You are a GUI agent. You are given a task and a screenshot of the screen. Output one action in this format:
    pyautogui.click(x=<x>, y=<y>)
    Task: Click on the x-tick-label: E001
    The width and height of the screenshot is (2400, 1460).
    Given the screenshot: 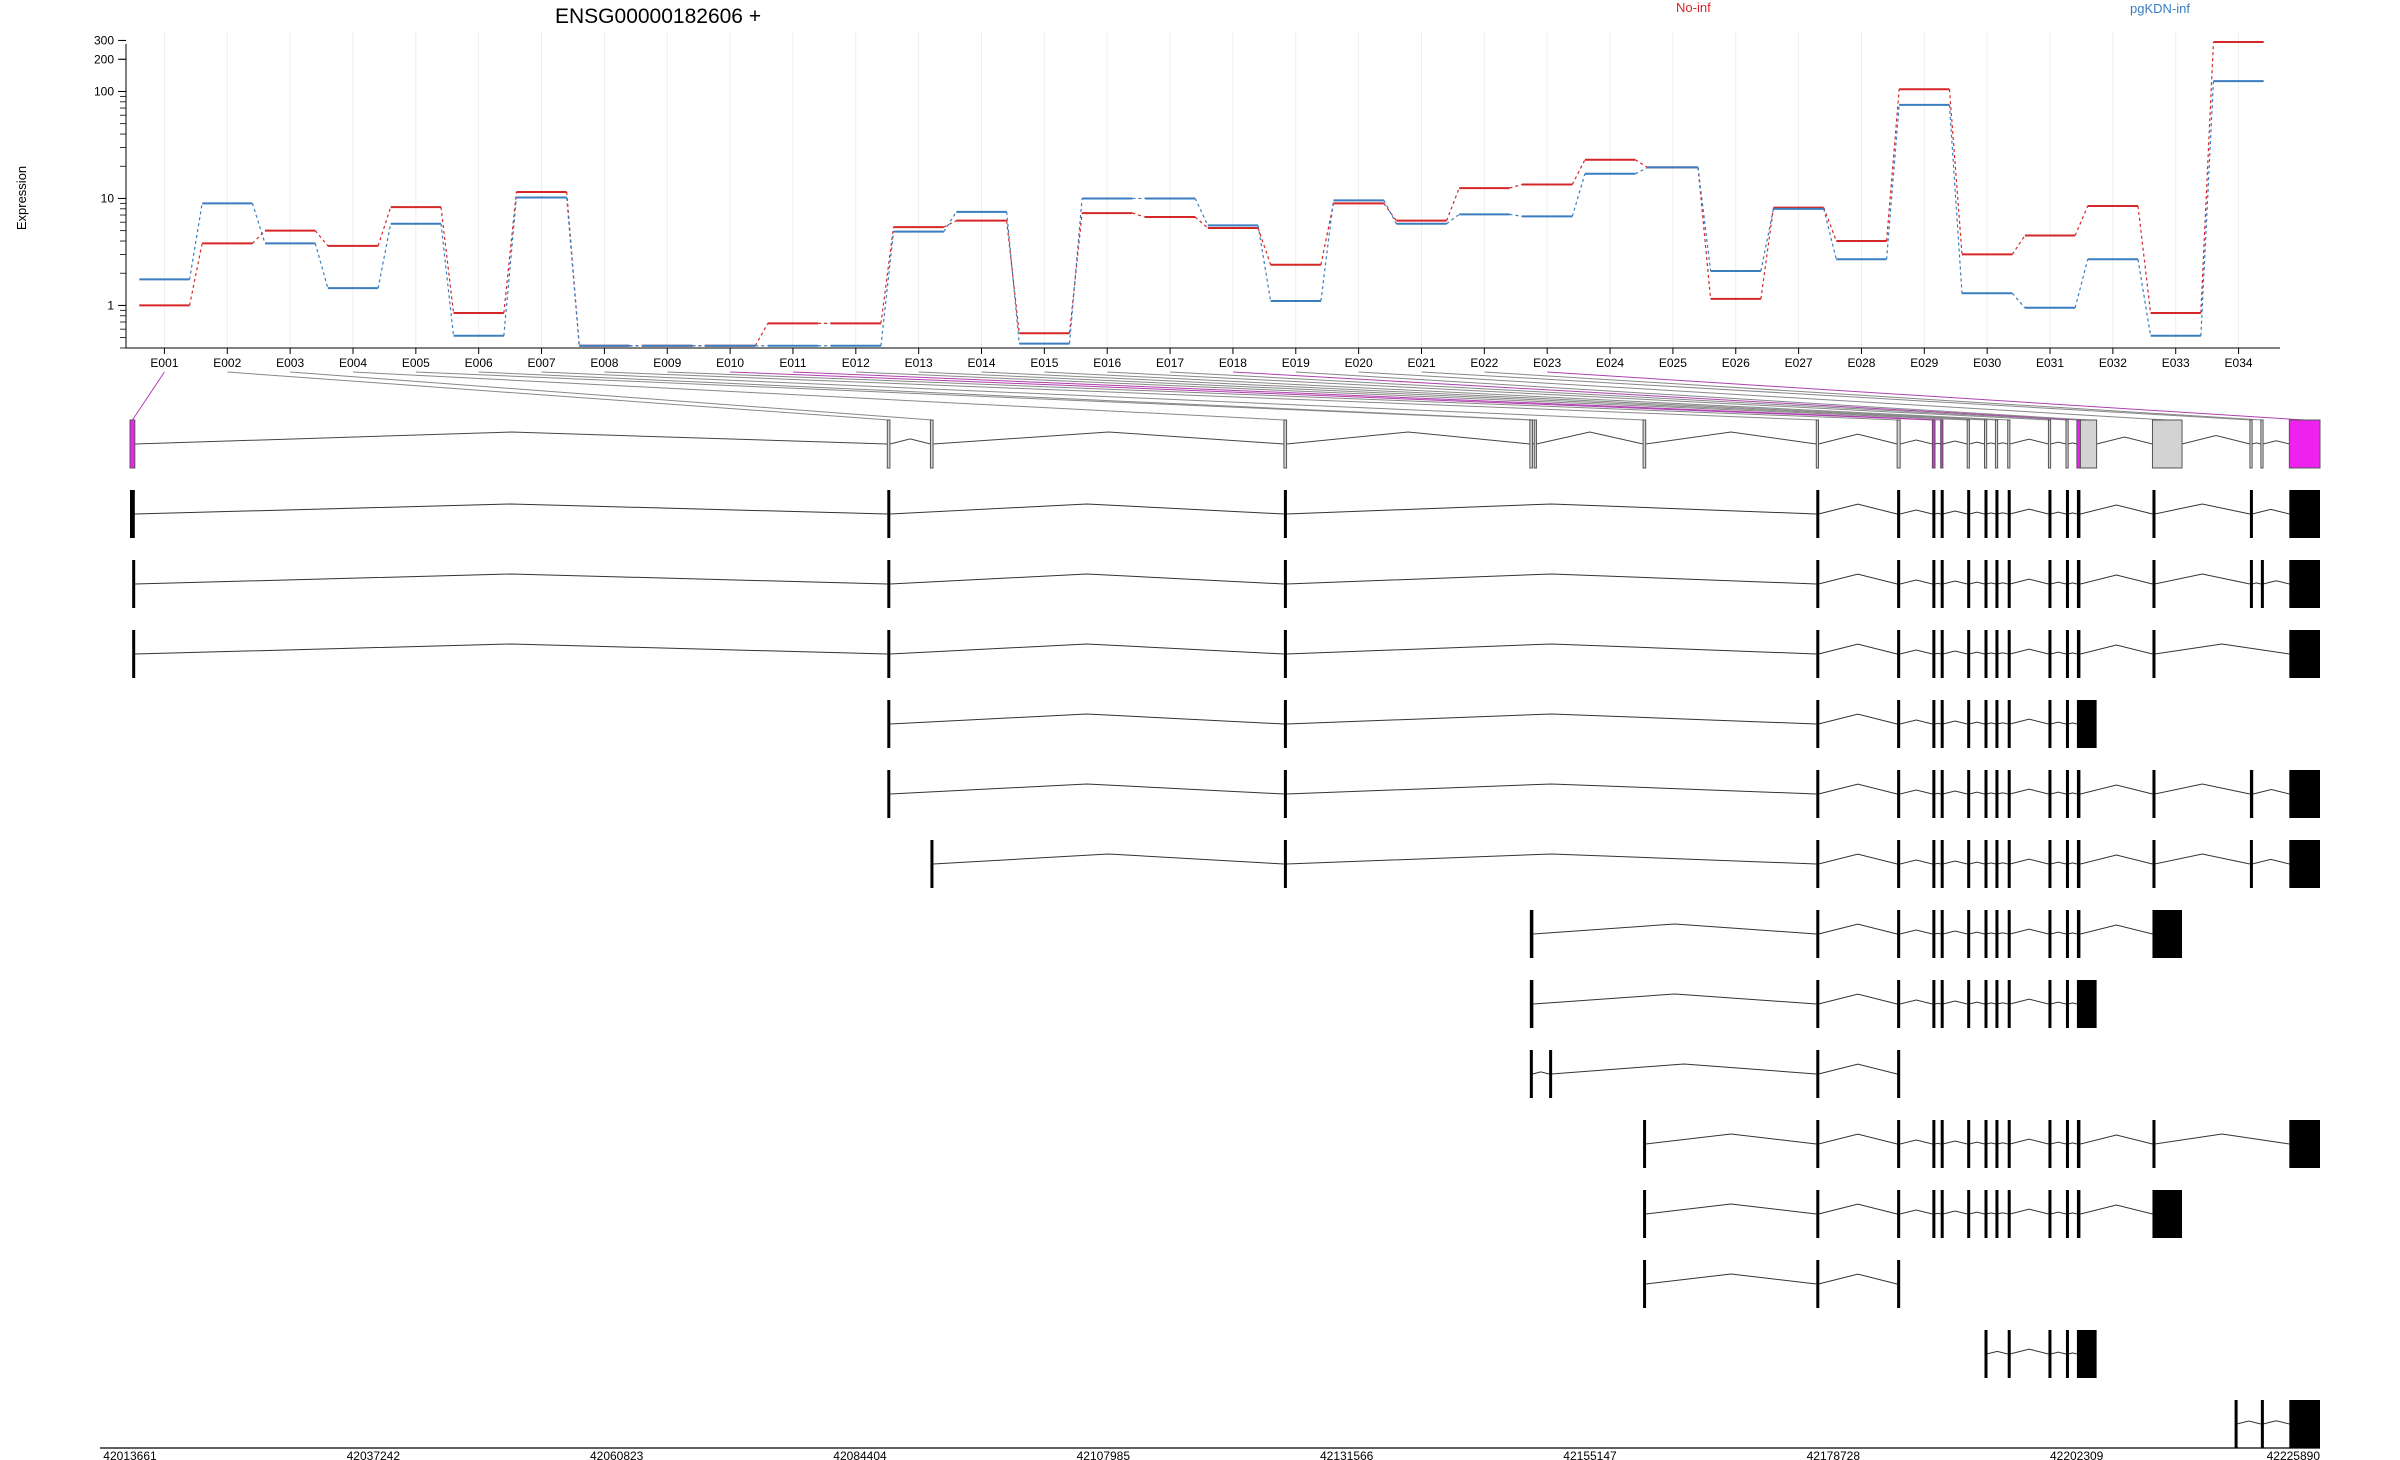 What is the action you would take?
    pyautogui.click(x=164, y=363)
    